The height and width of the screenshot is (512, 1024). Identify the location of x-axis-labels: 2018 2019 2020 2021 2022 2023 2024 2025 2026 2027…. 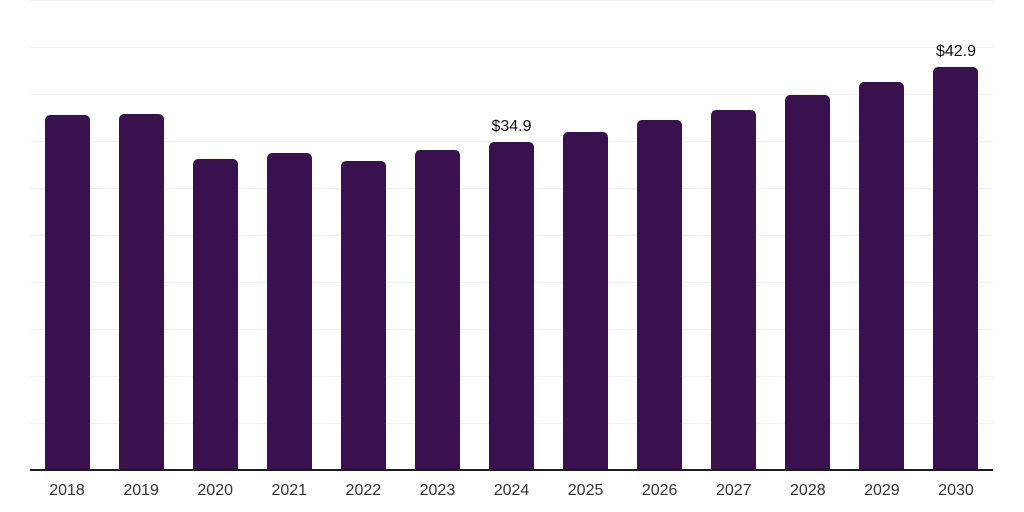
(511, 491).